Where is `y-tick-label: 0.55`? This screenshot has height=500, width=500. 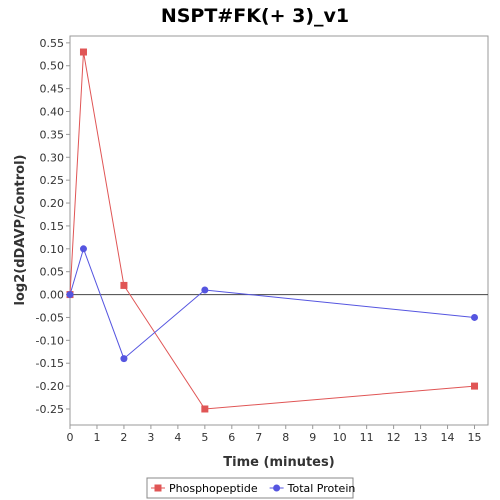
y-tick-label: 0.55 is located at coordinates (52, 43).